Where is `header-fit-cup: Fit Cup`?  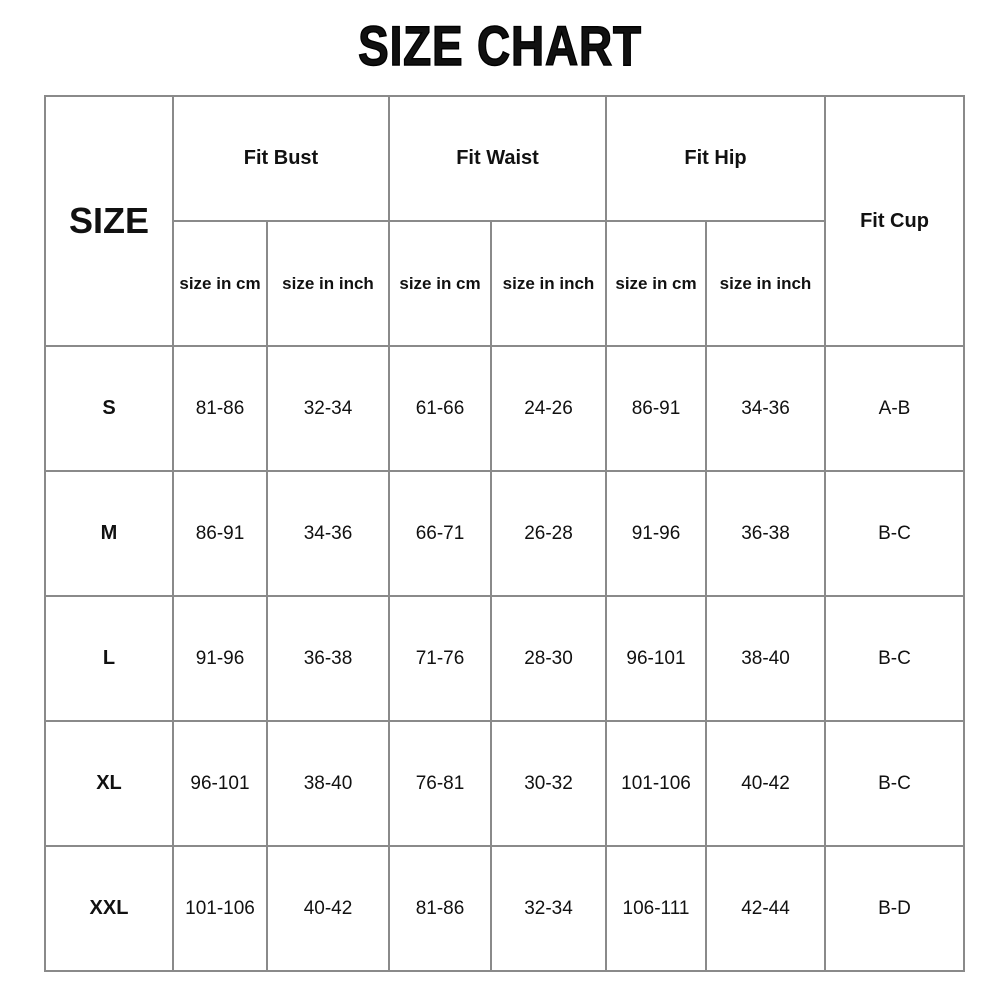 header-fit-cup: Fit Cup is located at coordinates (894, 221).